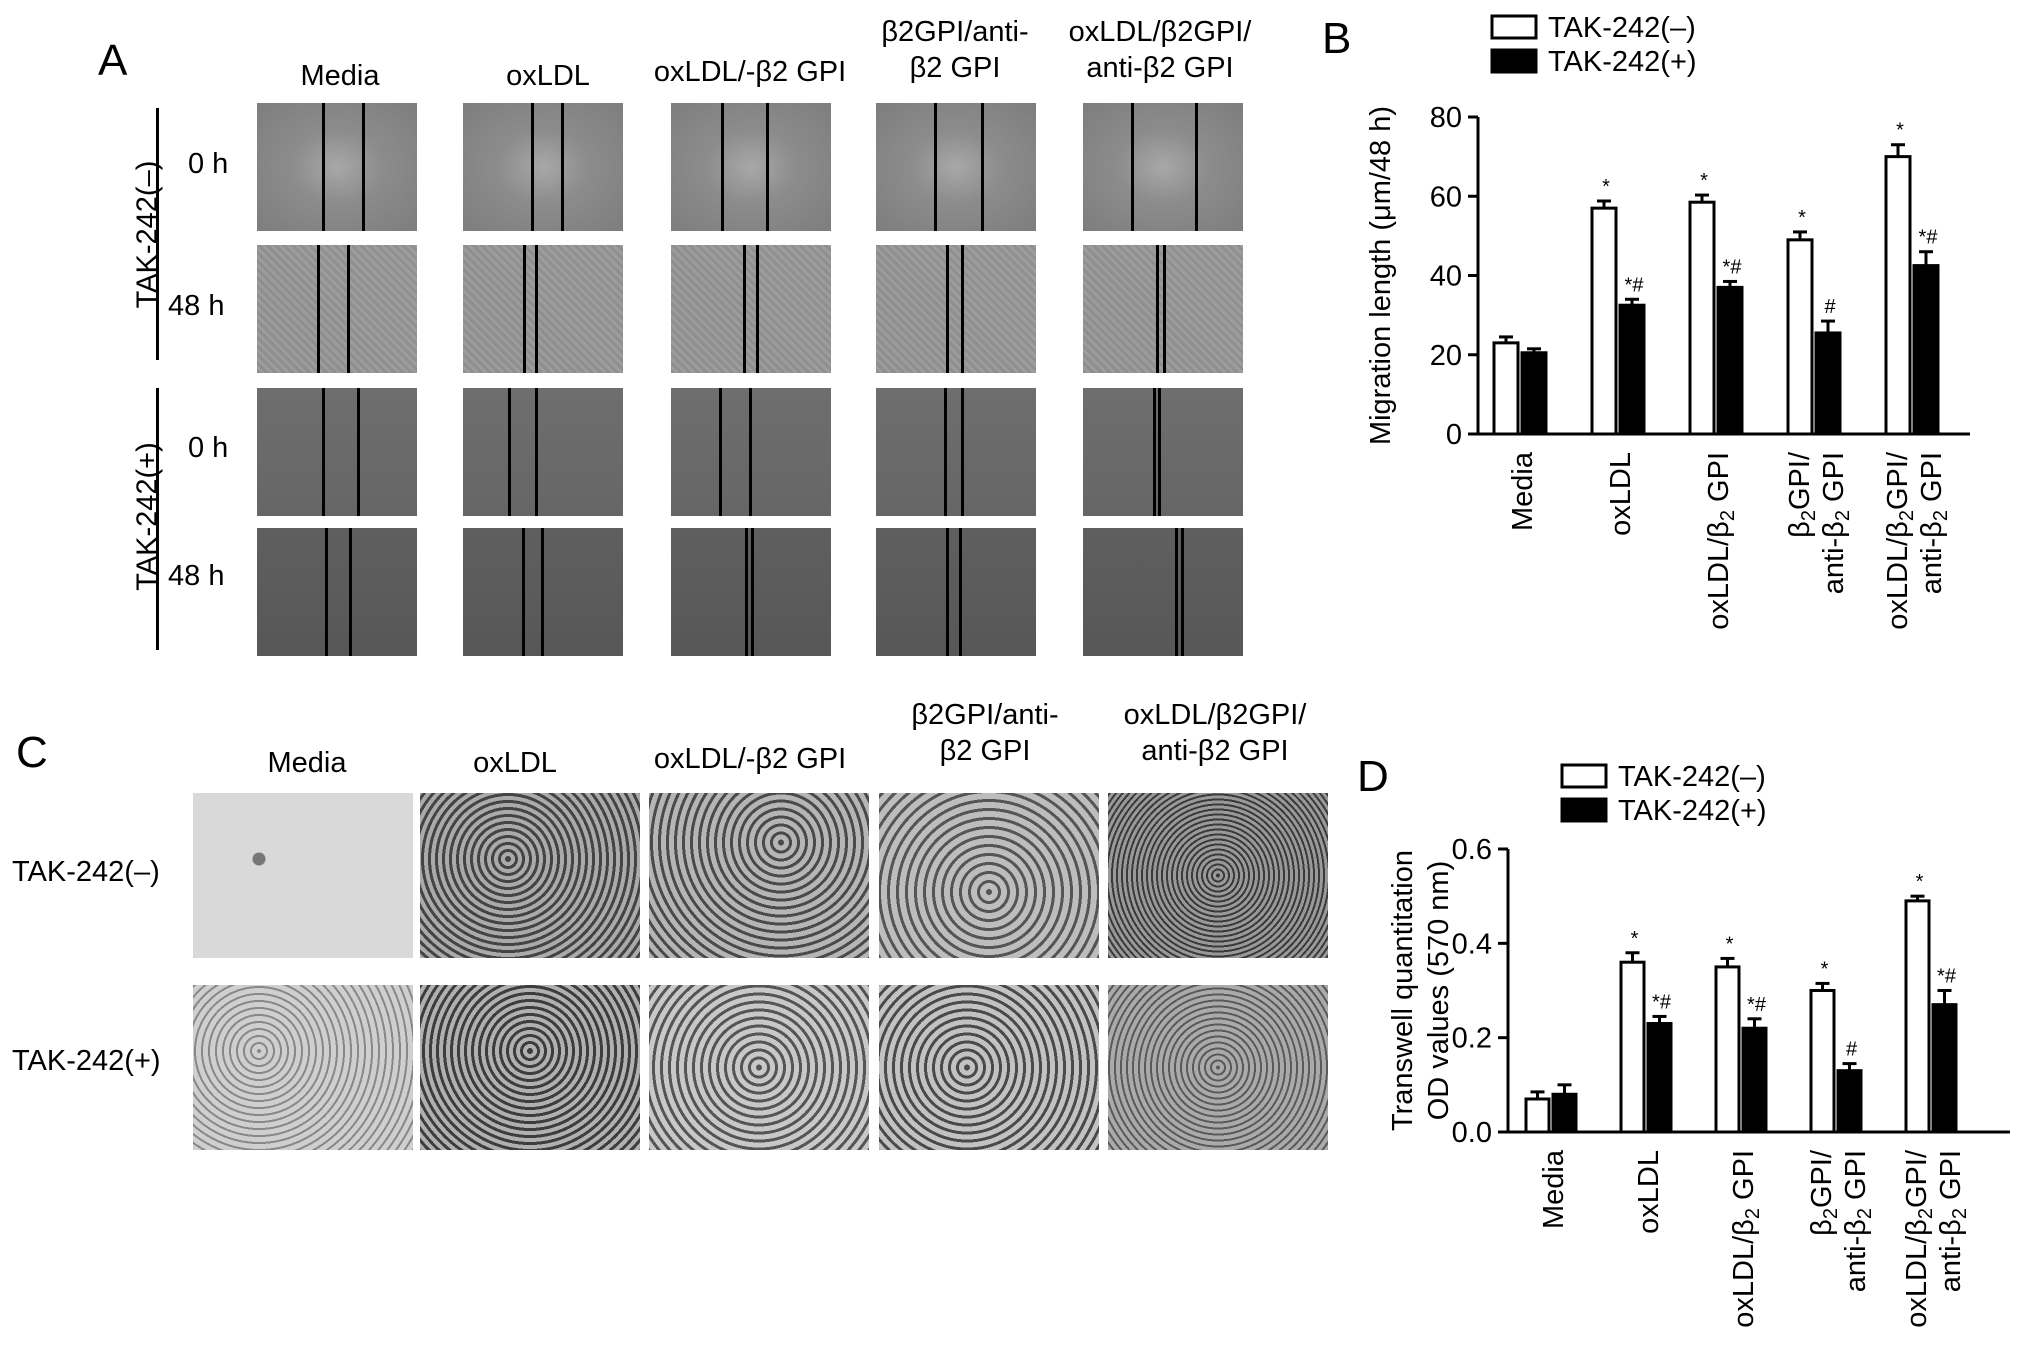 The image size is (2032, 1365). Describe the element at coordinates (1900, 540) in the screenshot. I see `x-tick-label: oxLDL/β2​GPI/` at that location.